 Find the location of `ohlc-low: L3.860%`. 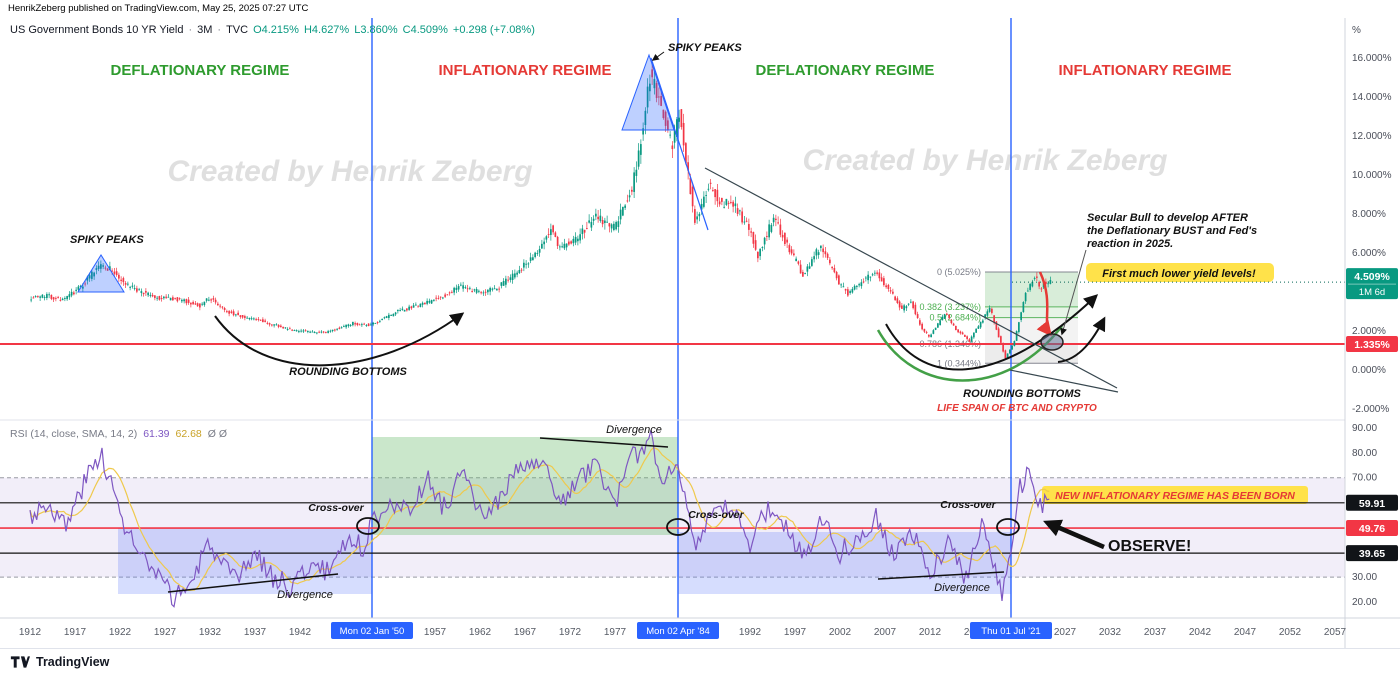

ohlc-low: L3.860% is located at coordinates (376, 30).